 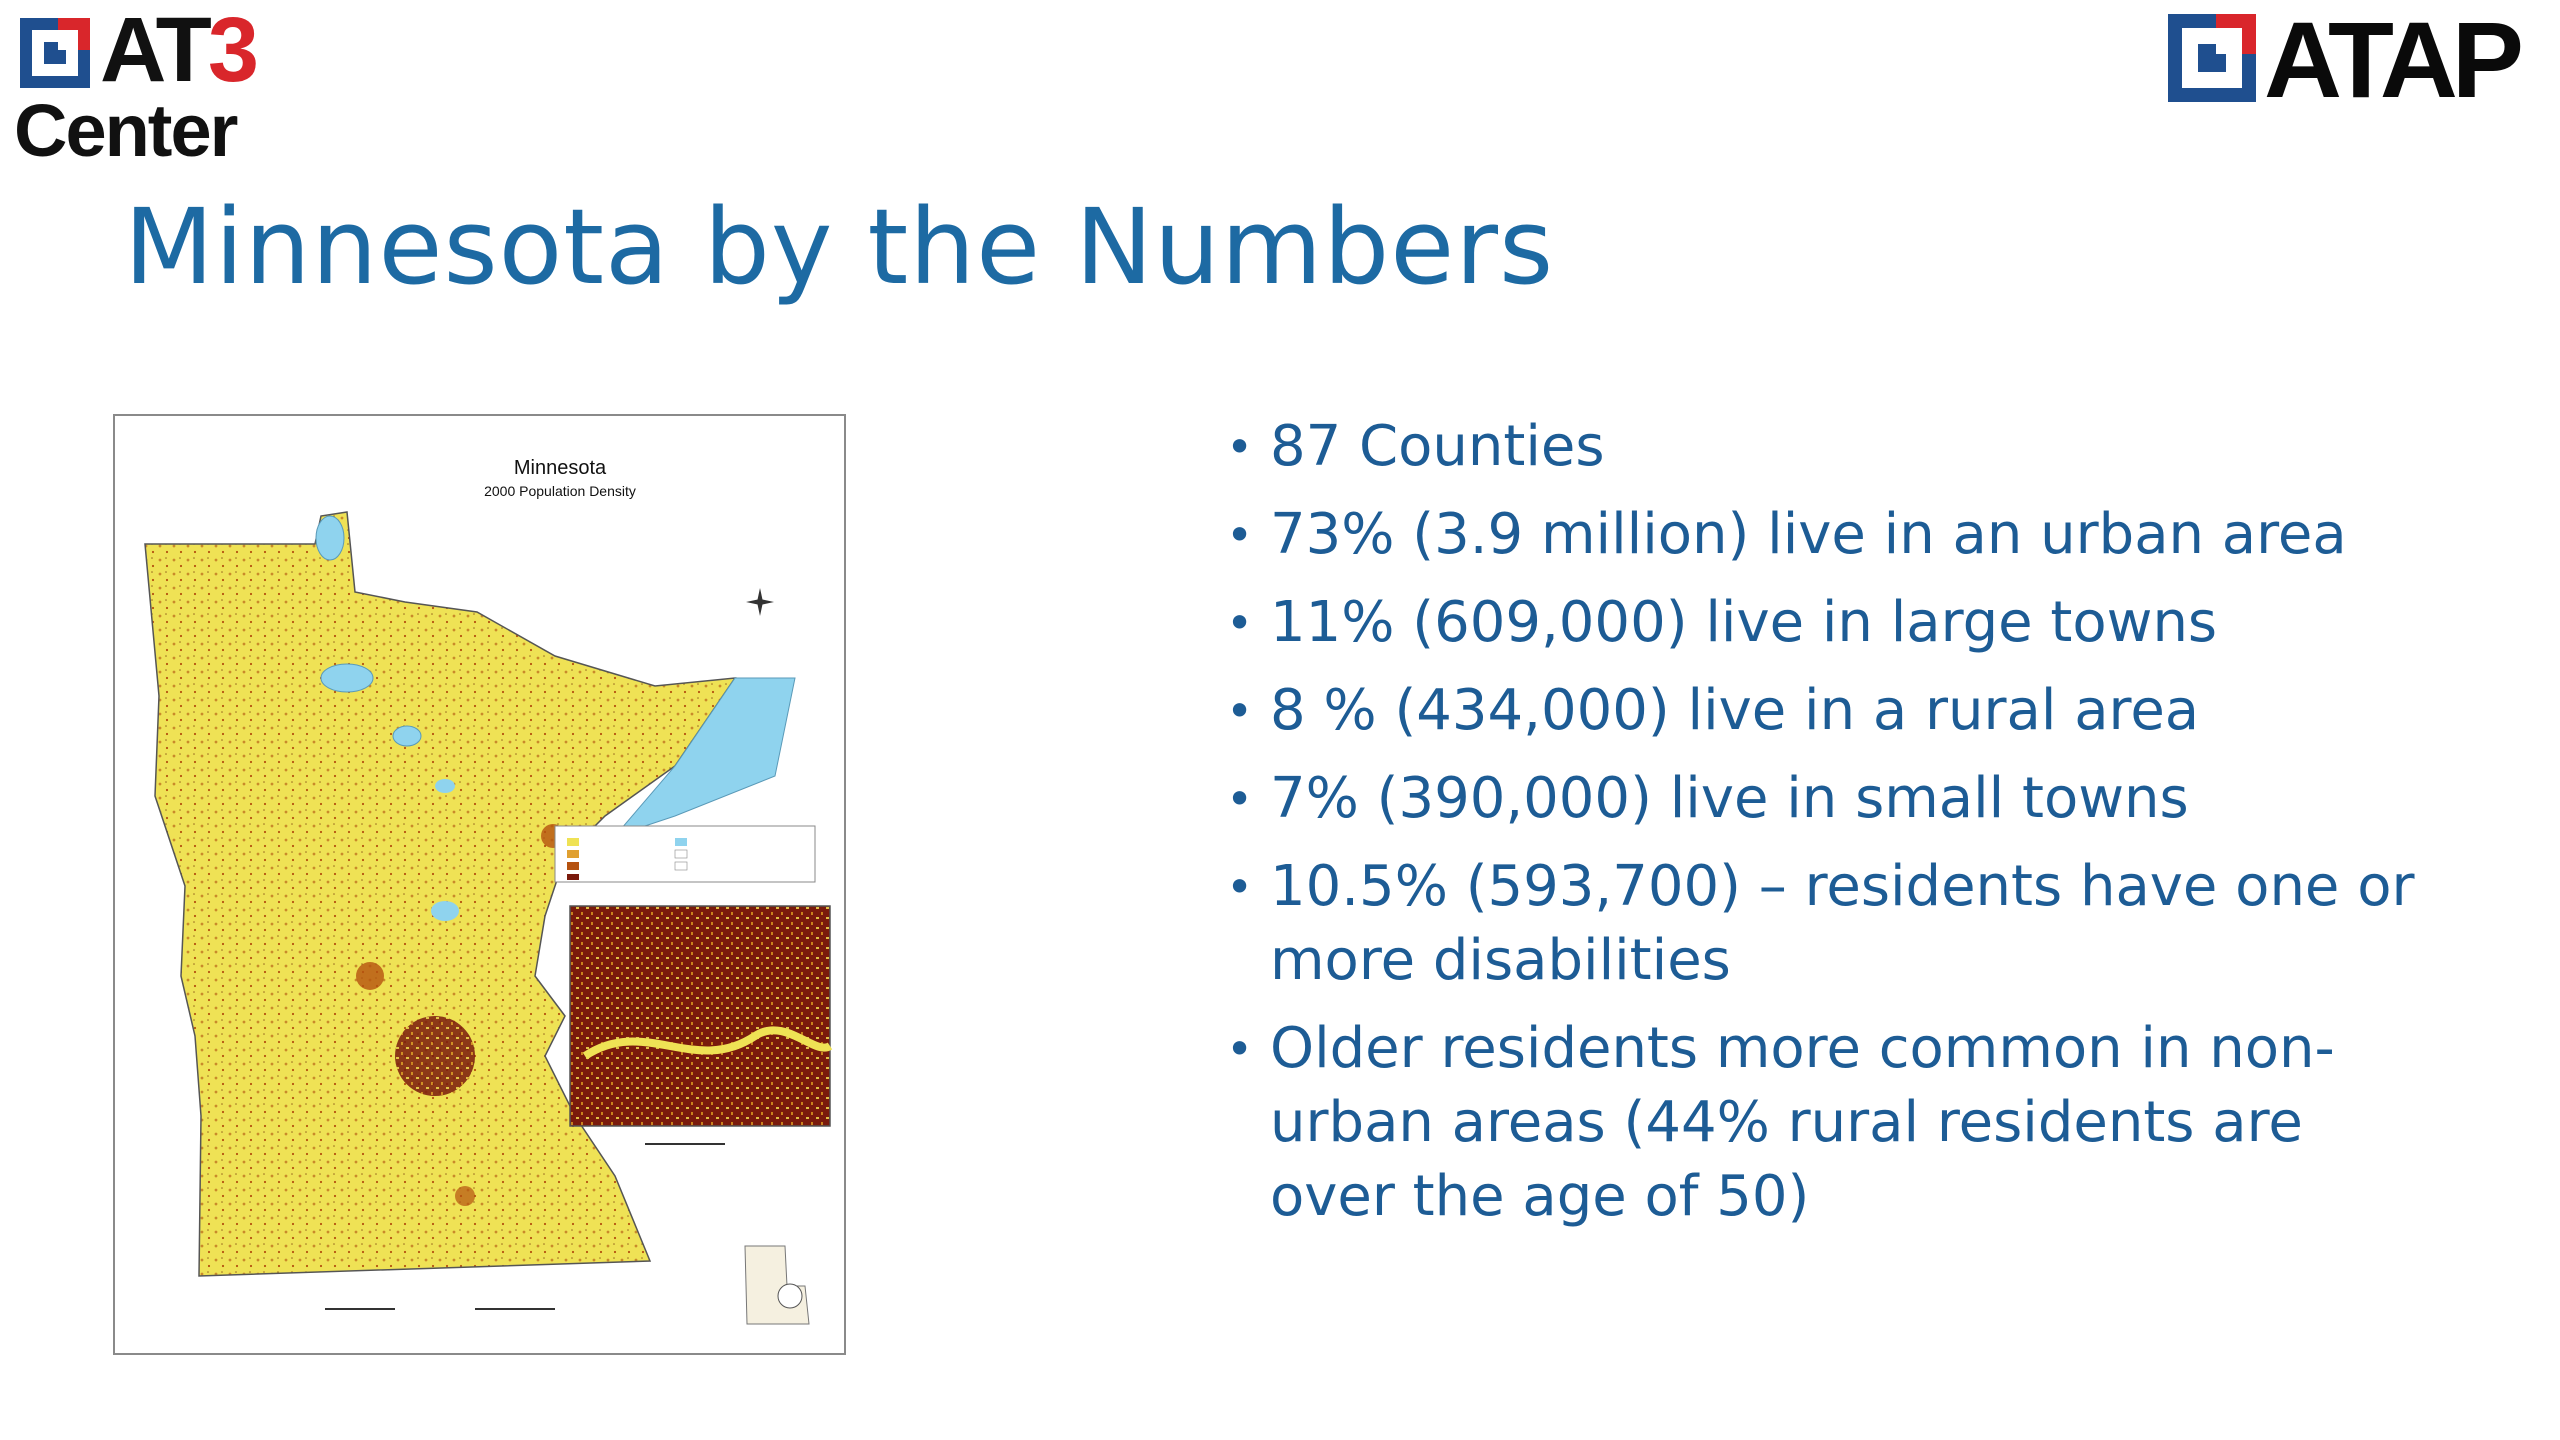 What do you see at coordinates (1415, 446) in the screenshot?
I see `bullet-item: • 87 Counties` at bounding box center [1415, 446].